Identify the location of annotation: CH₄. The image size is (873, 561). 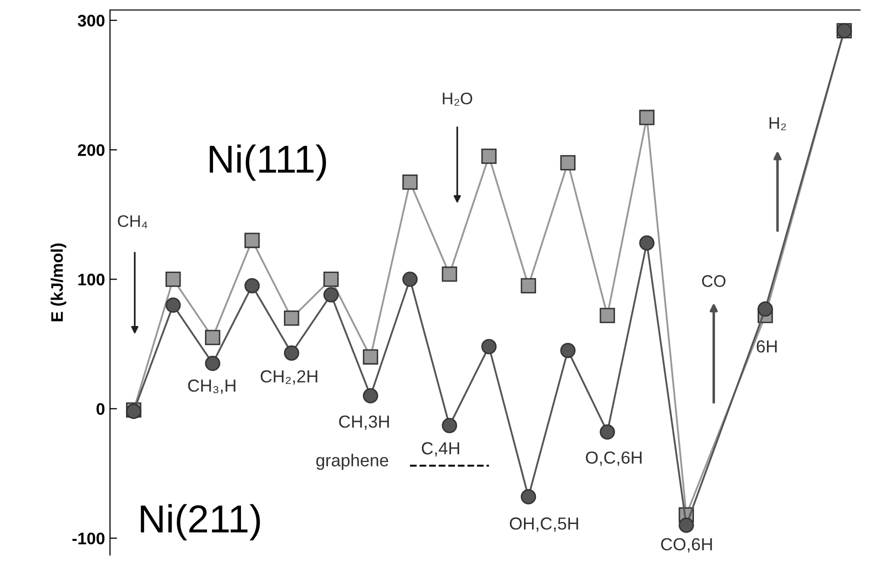
(133, 221).